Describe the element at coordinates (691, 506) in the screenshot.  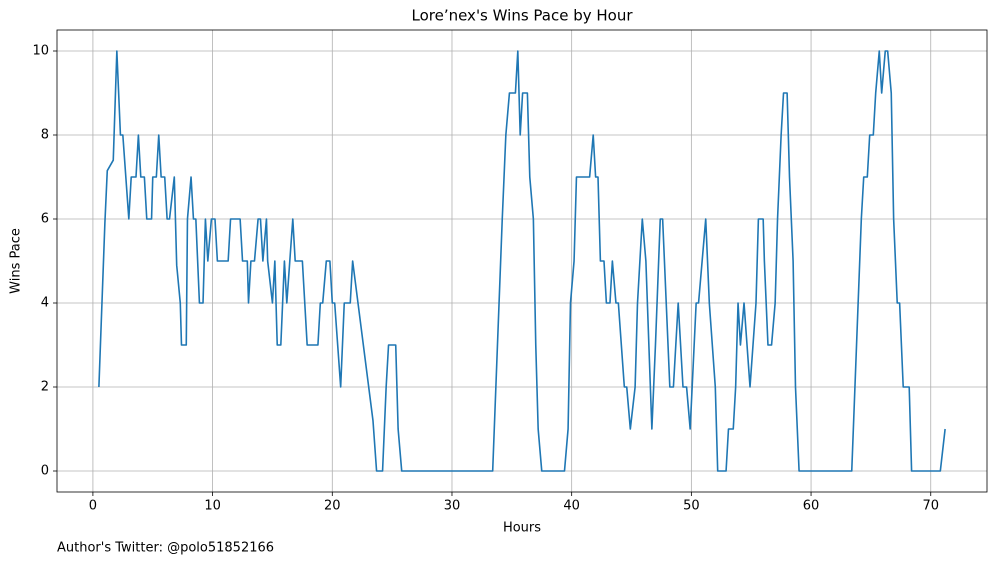
I see `x-tick-label: 50` at that location.